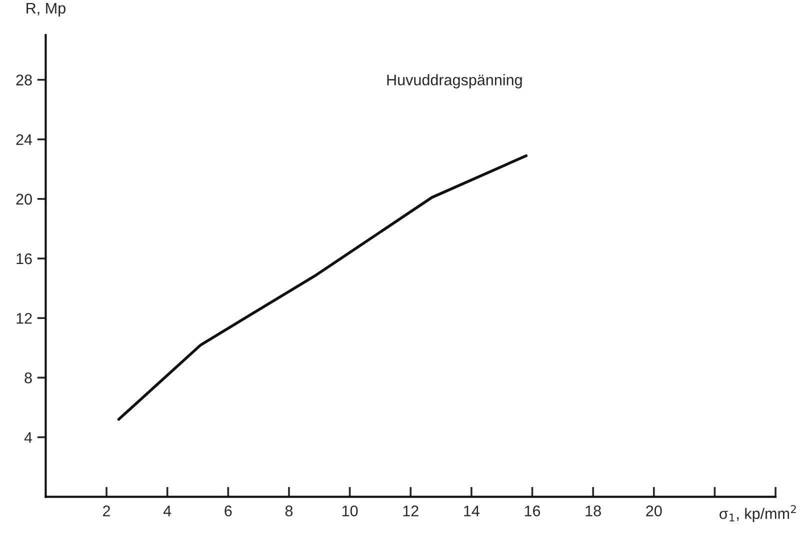  What do you see at coordinates (28, 437) in the screenshot?
I see `y-tick-label: 4` at bounding box center [28, 437].